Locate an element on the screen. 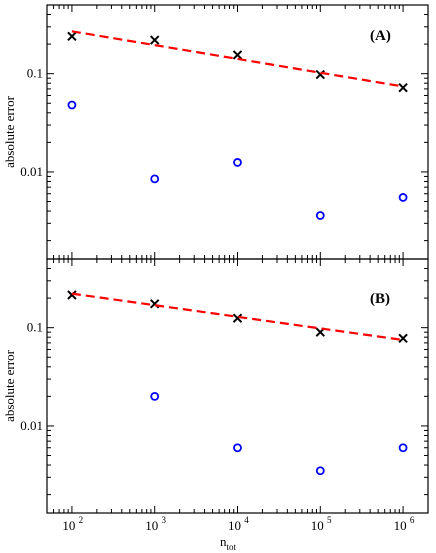  fit-line is located at coordinates (237, 59).